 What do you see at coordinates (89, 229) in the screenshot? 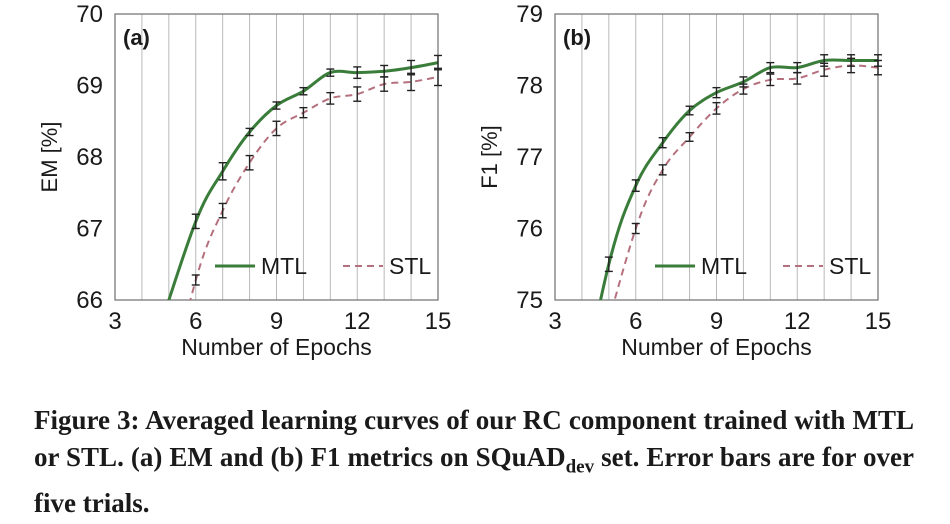
I see `y-tick-label: 67` at bounding box center [89, 229].